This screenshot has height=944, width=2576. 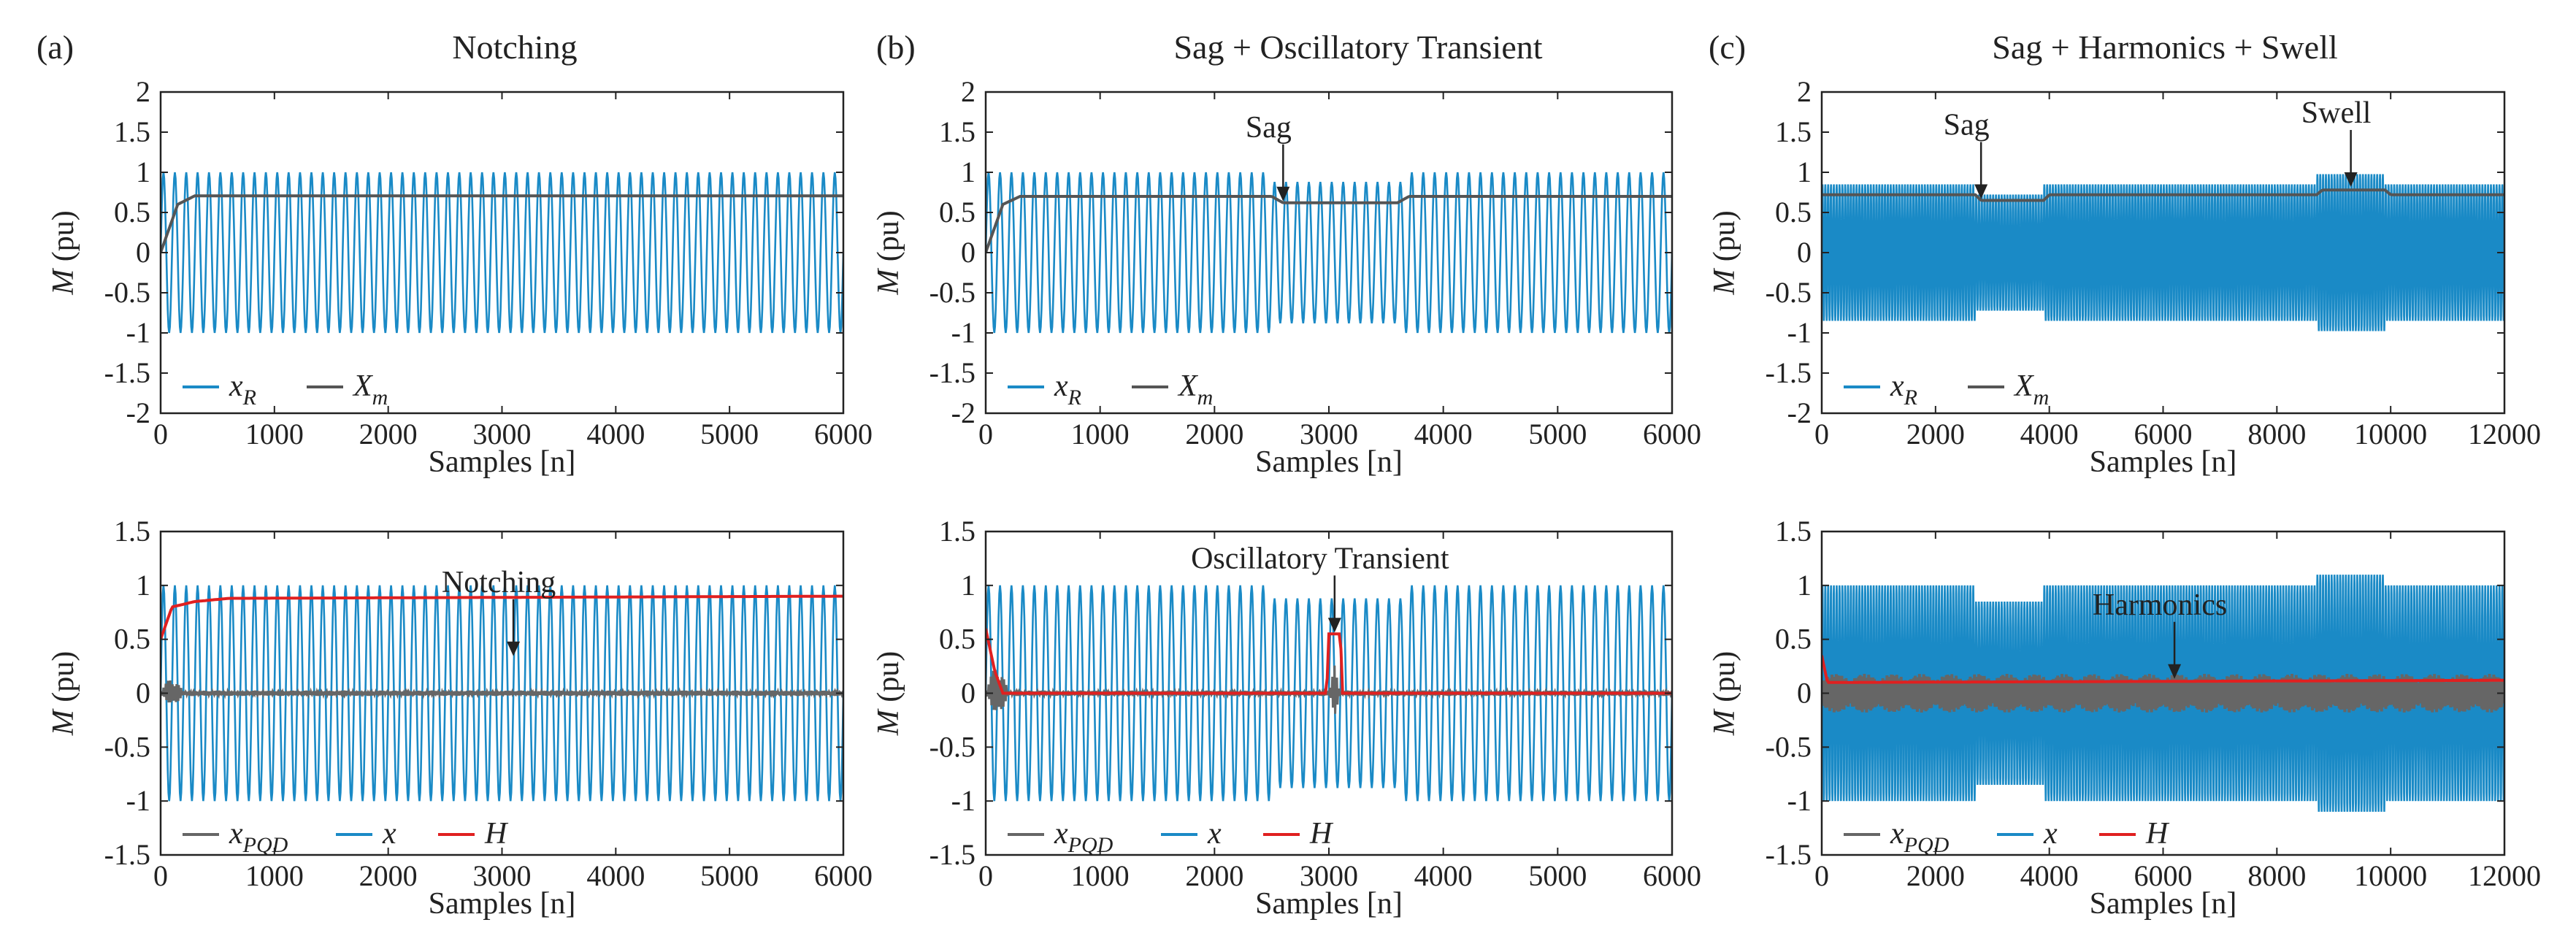 I want to click on x-tick-label: 0, so click(x=985, y=434).